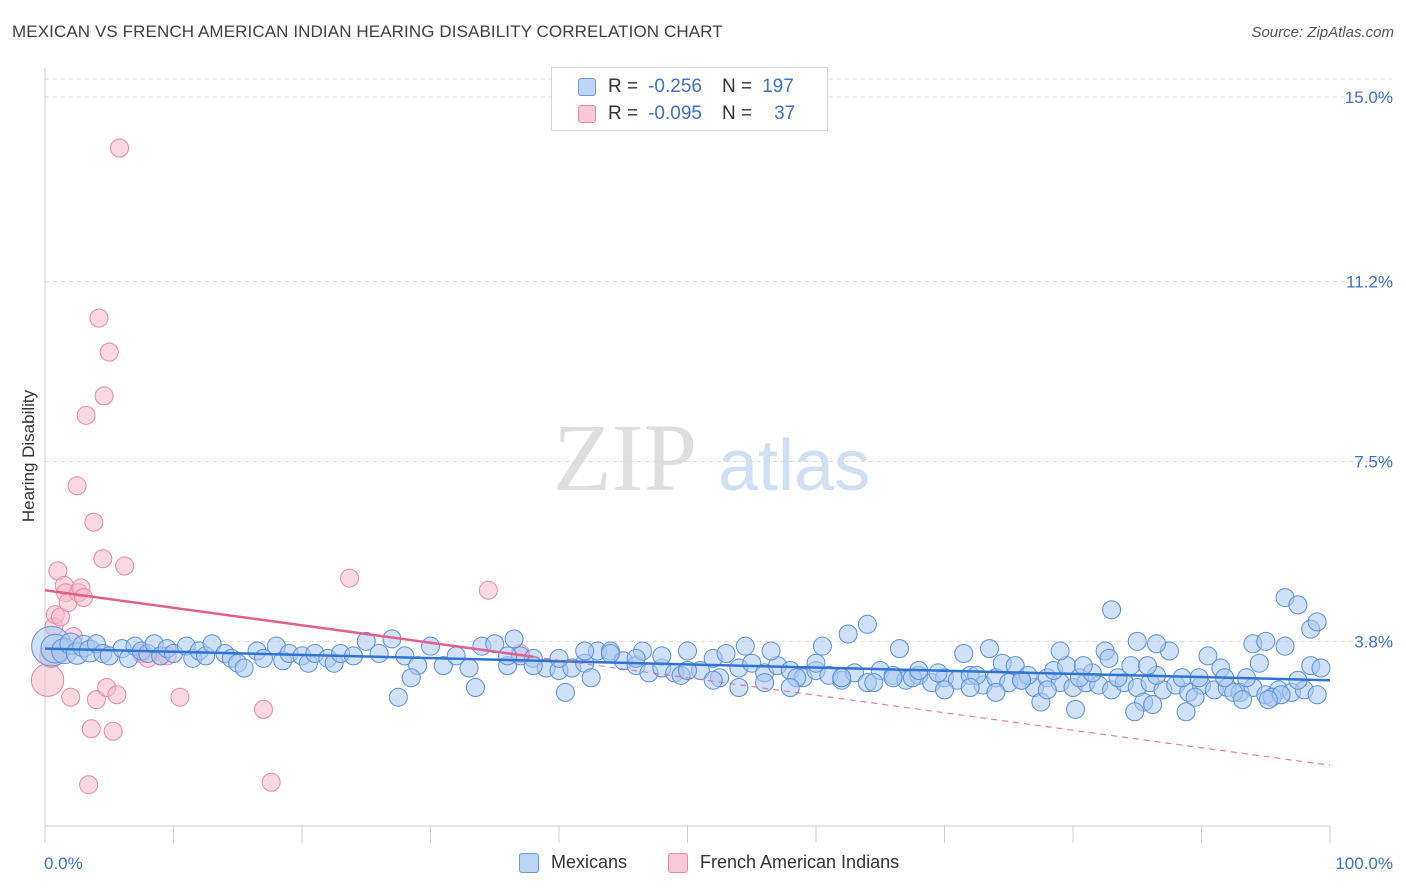  What do you see at coordinates (589, 862) in the screenshot?
I see `legend-label: Mexicans` at bounding box center [589, 862].